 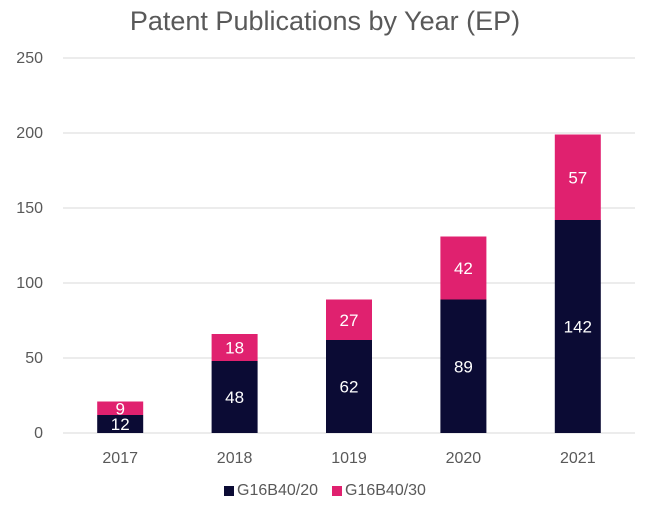 I want to click on bar-2017-G16B40/30, so click(x=120, y=408).